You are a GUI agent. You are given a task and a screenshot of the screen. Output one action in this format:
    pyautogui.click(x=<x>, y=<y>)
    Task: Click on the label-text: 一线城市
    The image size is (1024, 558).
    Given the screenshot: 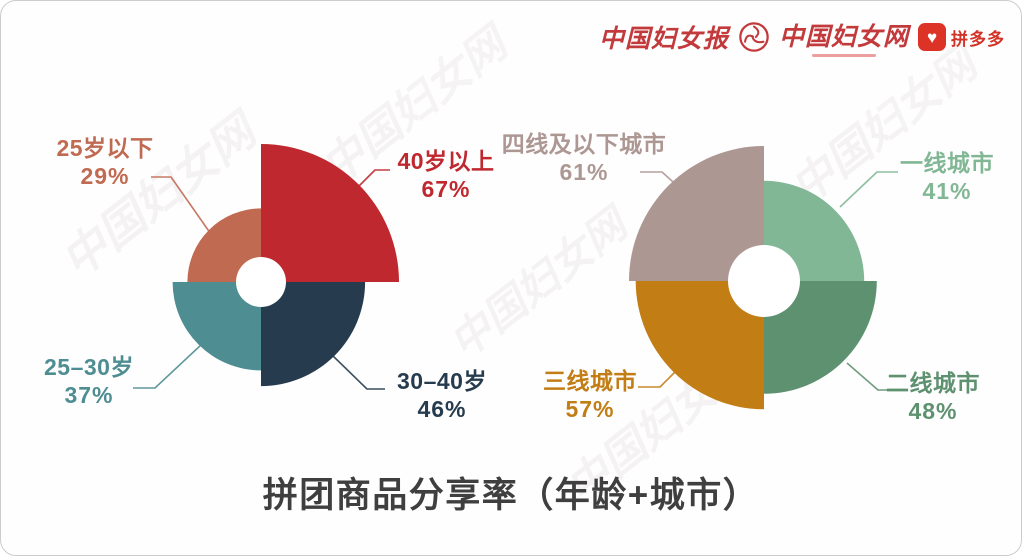 What is the action you would take?
    pyautogui.click(x=947, y=163)
    